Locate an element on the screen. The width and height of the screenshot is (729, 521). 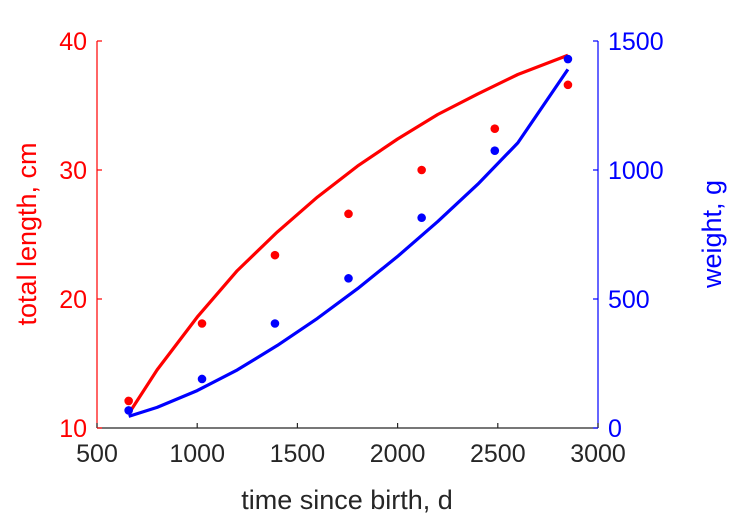
y-right-axis-label: weight, g is located at coordinates (712, 234).